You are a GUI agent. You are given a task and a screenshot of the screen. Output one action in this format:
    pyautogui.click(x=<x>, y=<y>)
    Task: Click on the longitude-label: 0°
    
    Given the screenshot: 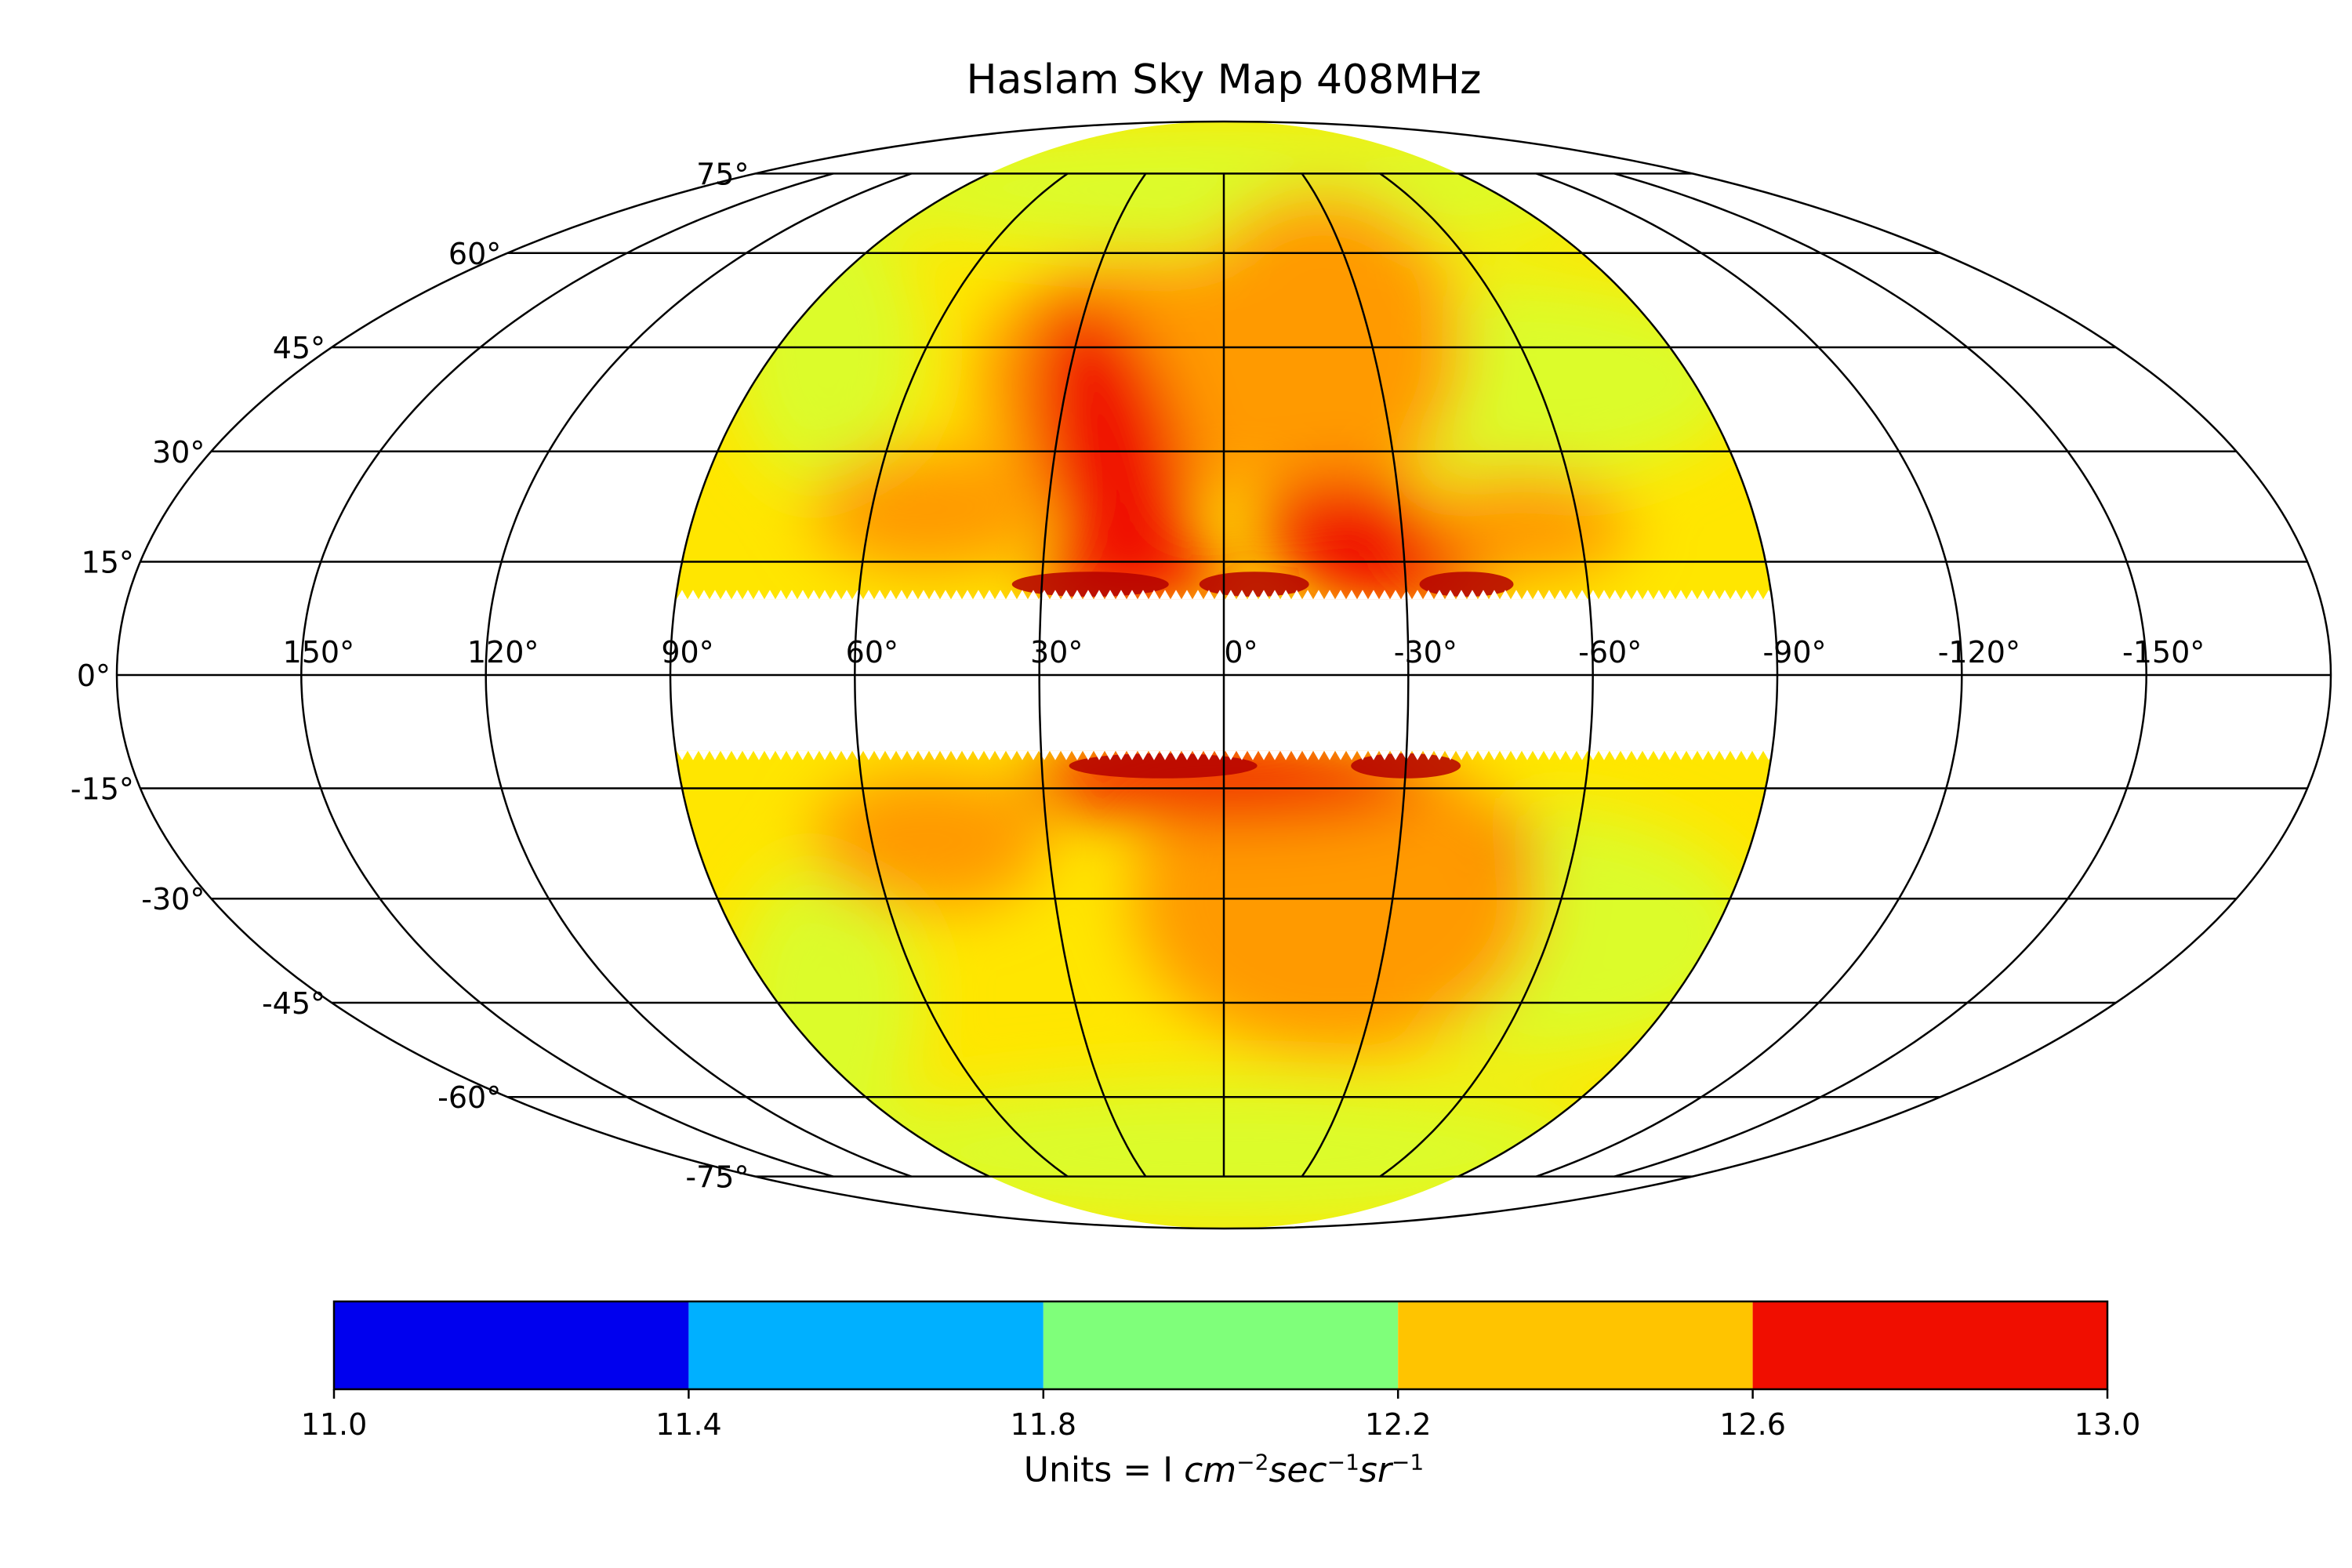 What is the action you would take?
    pyautogui.click(x=1241, y=652)
    